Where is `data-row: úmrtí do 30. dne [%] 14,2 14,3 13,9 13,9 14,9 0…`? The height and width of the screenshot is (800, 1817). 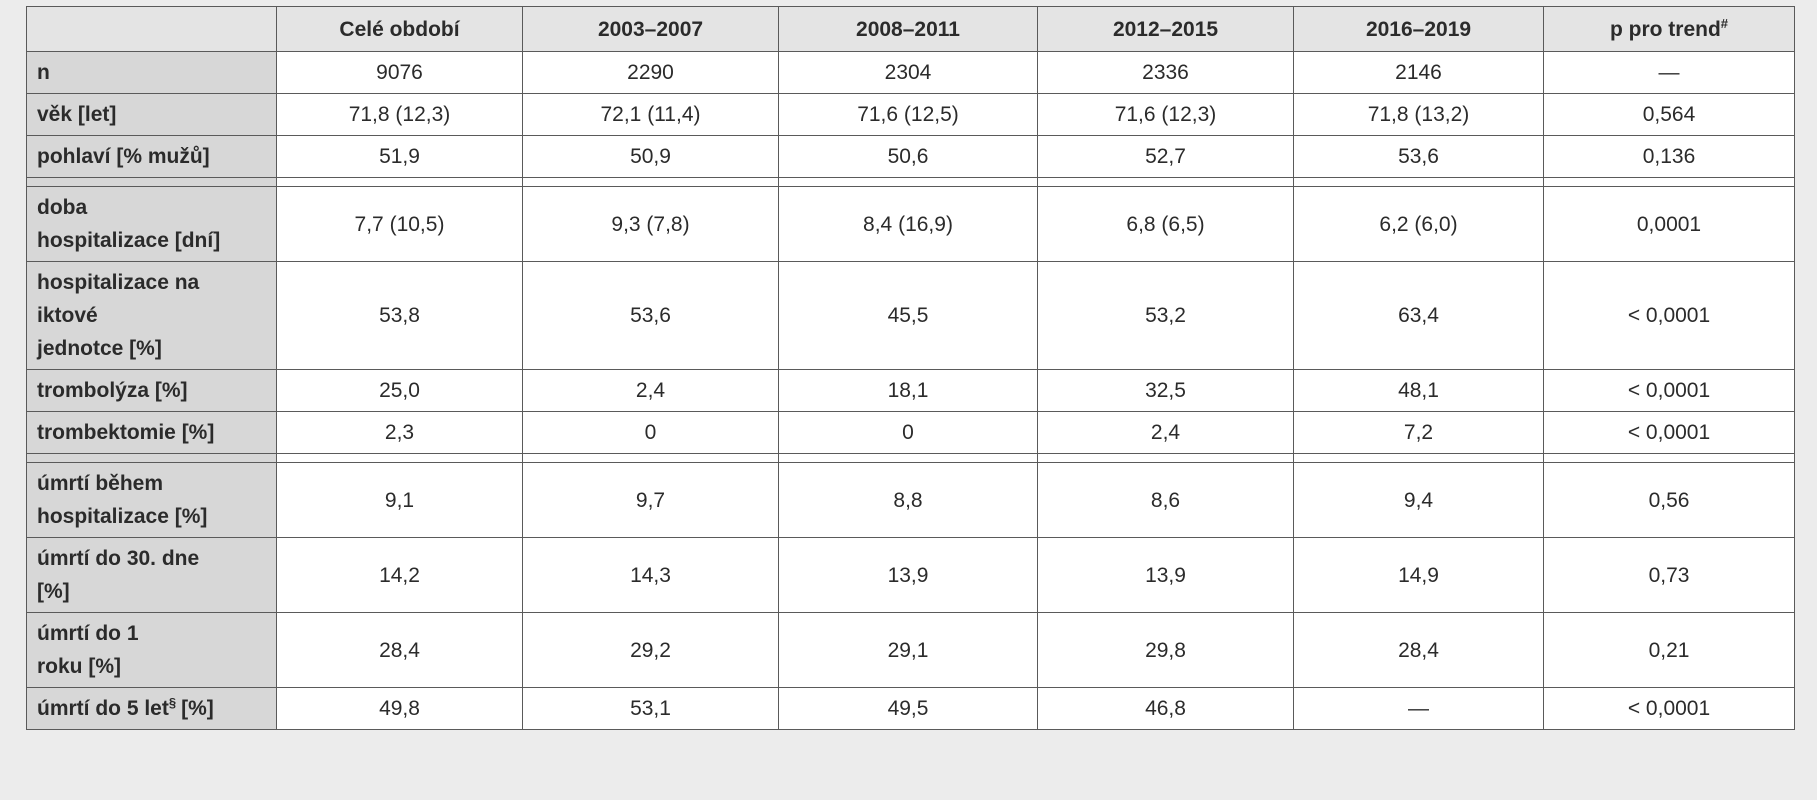 data-row: úmrtí do 30. dne [%] 14,2 14,3 13,9 13,9 14,9 0… is located at coordinates (910, 575).